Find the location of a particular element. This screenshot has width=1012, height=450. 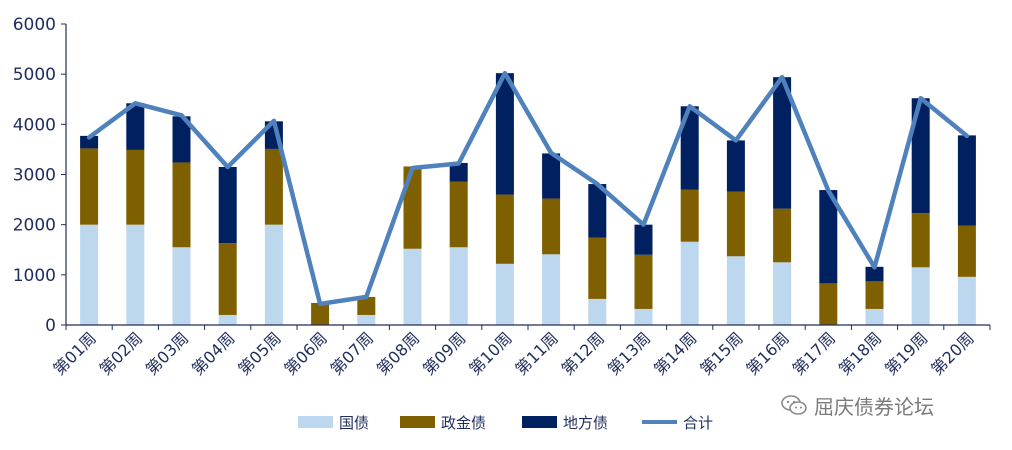

x-tick-label: 第03周 is located at coordinates (167, 353).